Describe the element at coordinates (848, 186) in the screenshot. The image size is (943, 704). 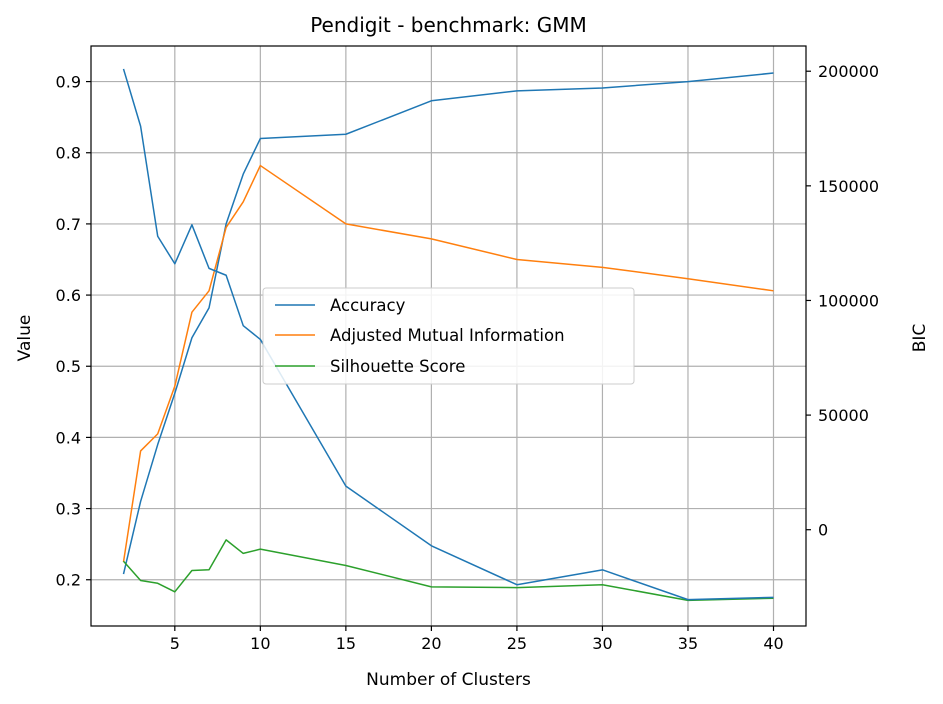
I see `y2-tick-label: 150000` at that location.